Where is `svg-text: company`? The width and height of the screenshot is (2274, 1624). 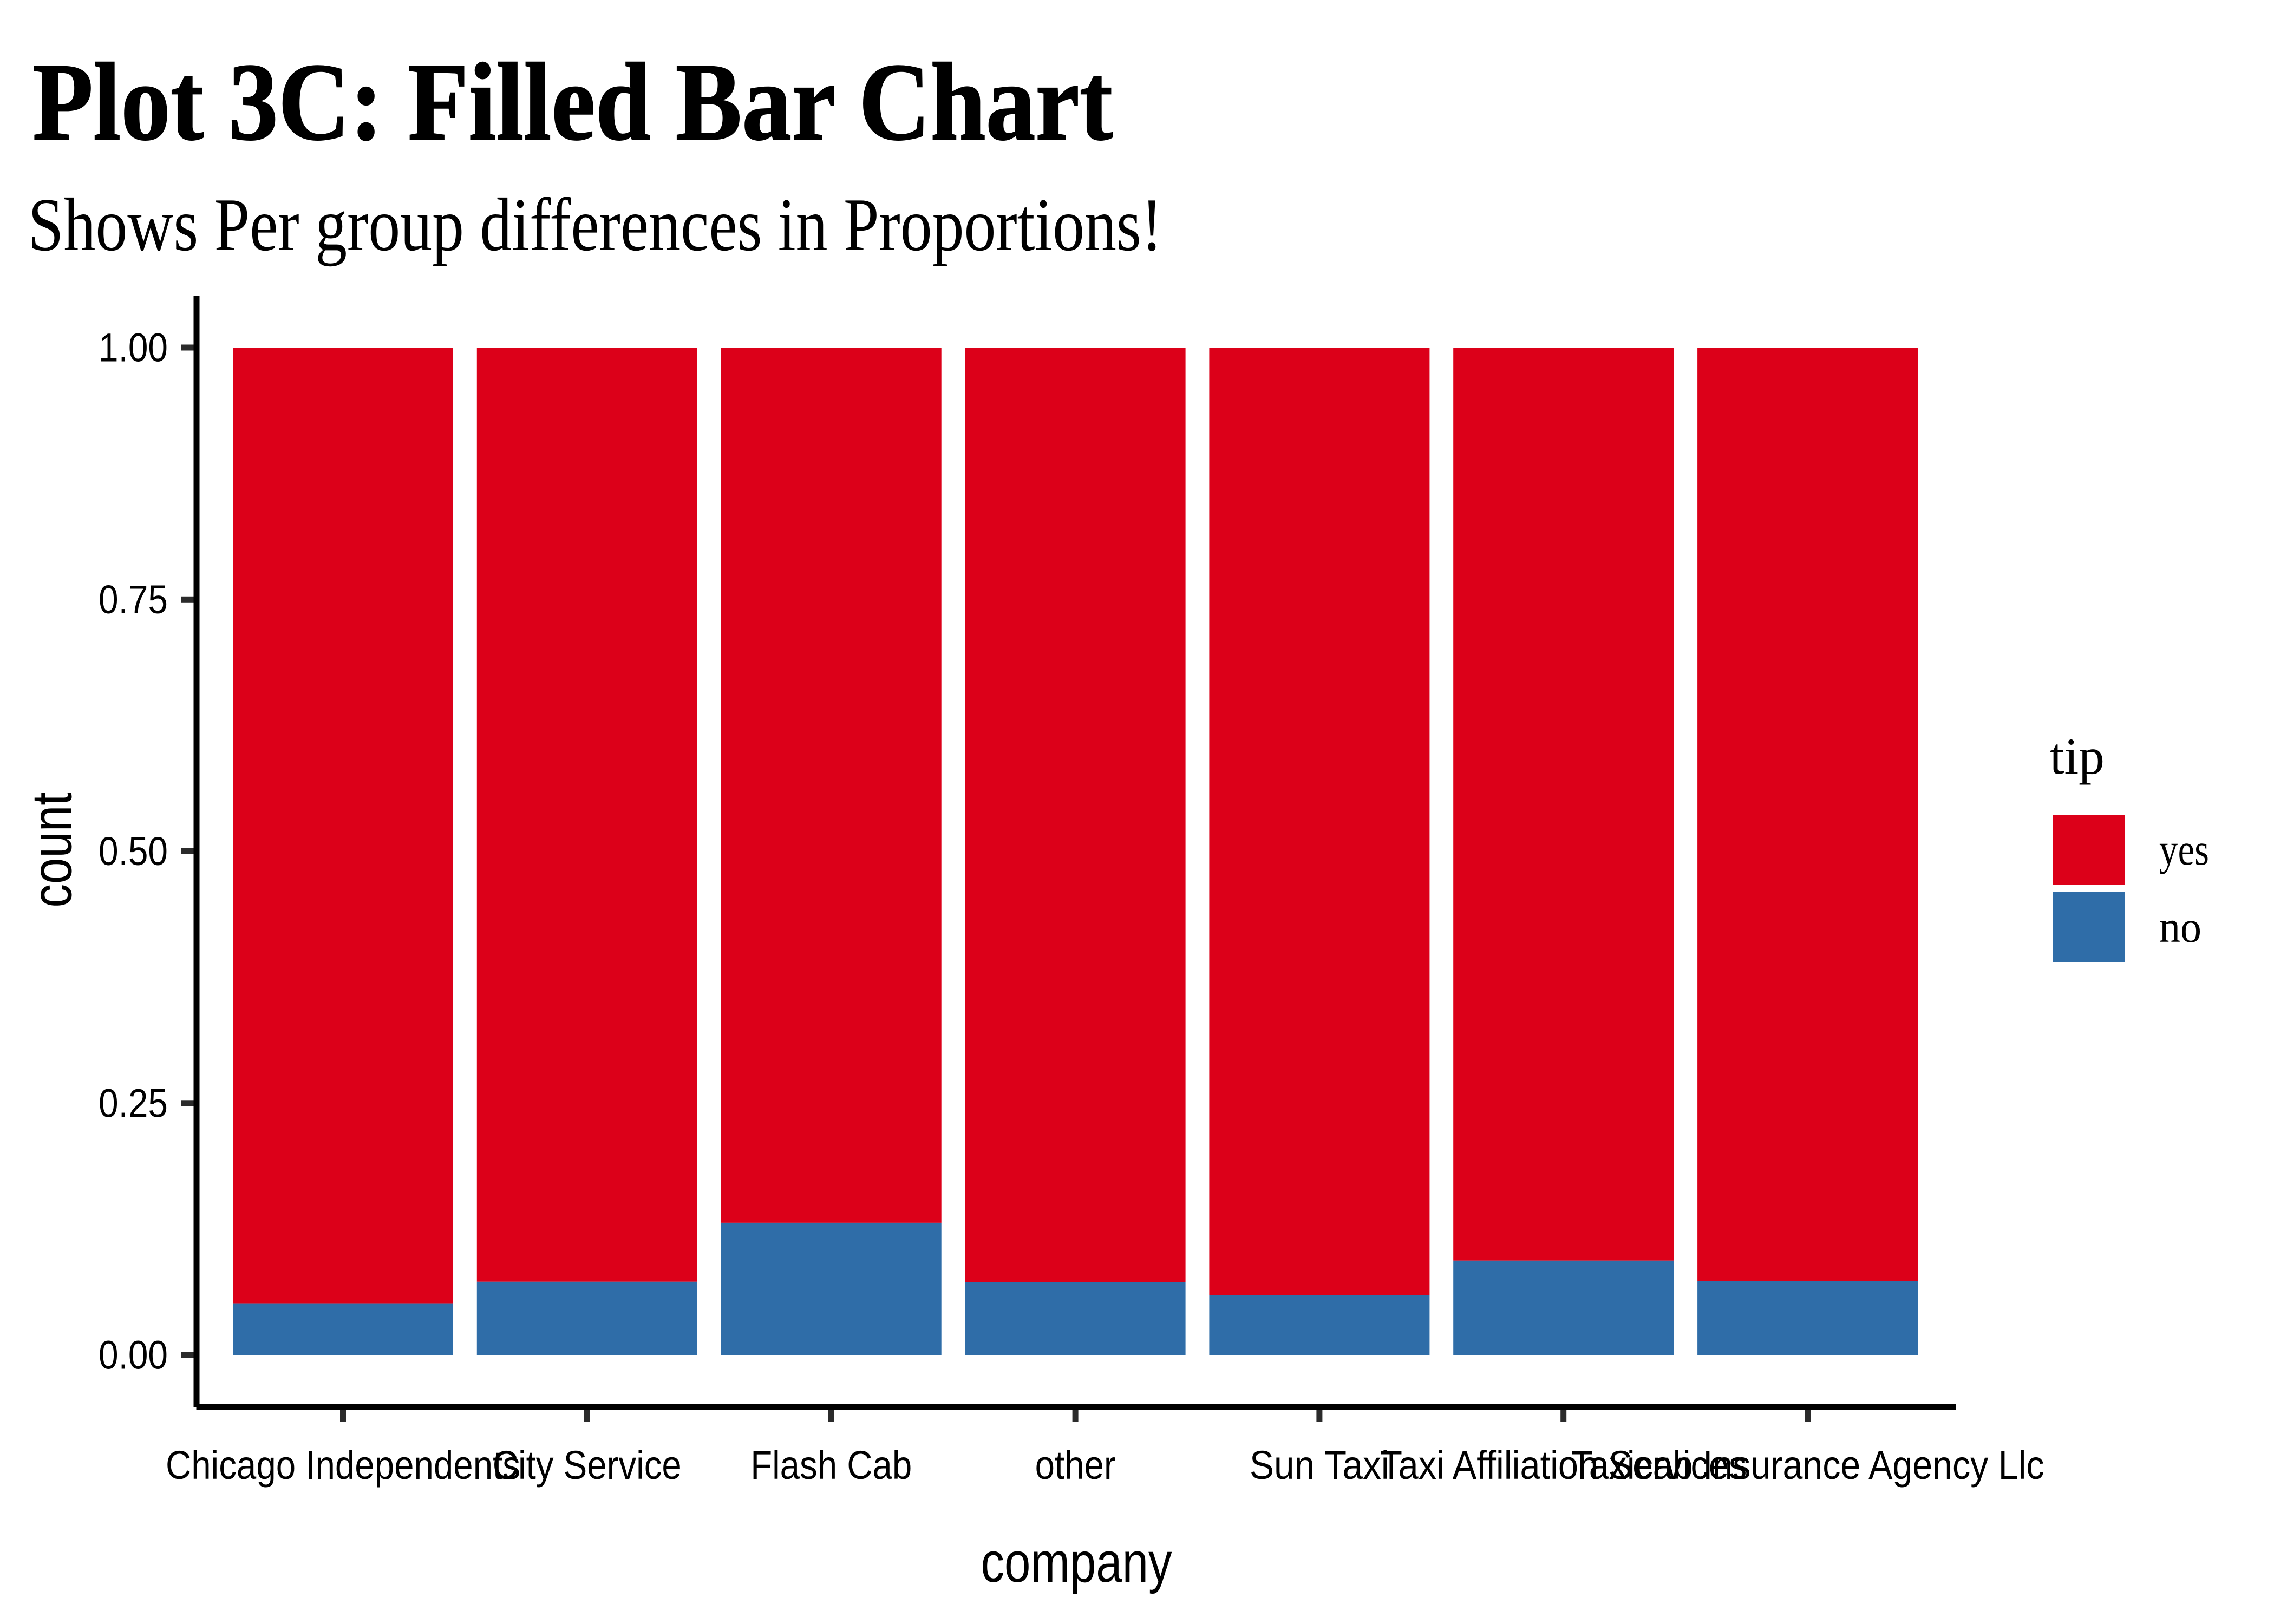
svg-text: company is located at coordinates (1077, 1562).